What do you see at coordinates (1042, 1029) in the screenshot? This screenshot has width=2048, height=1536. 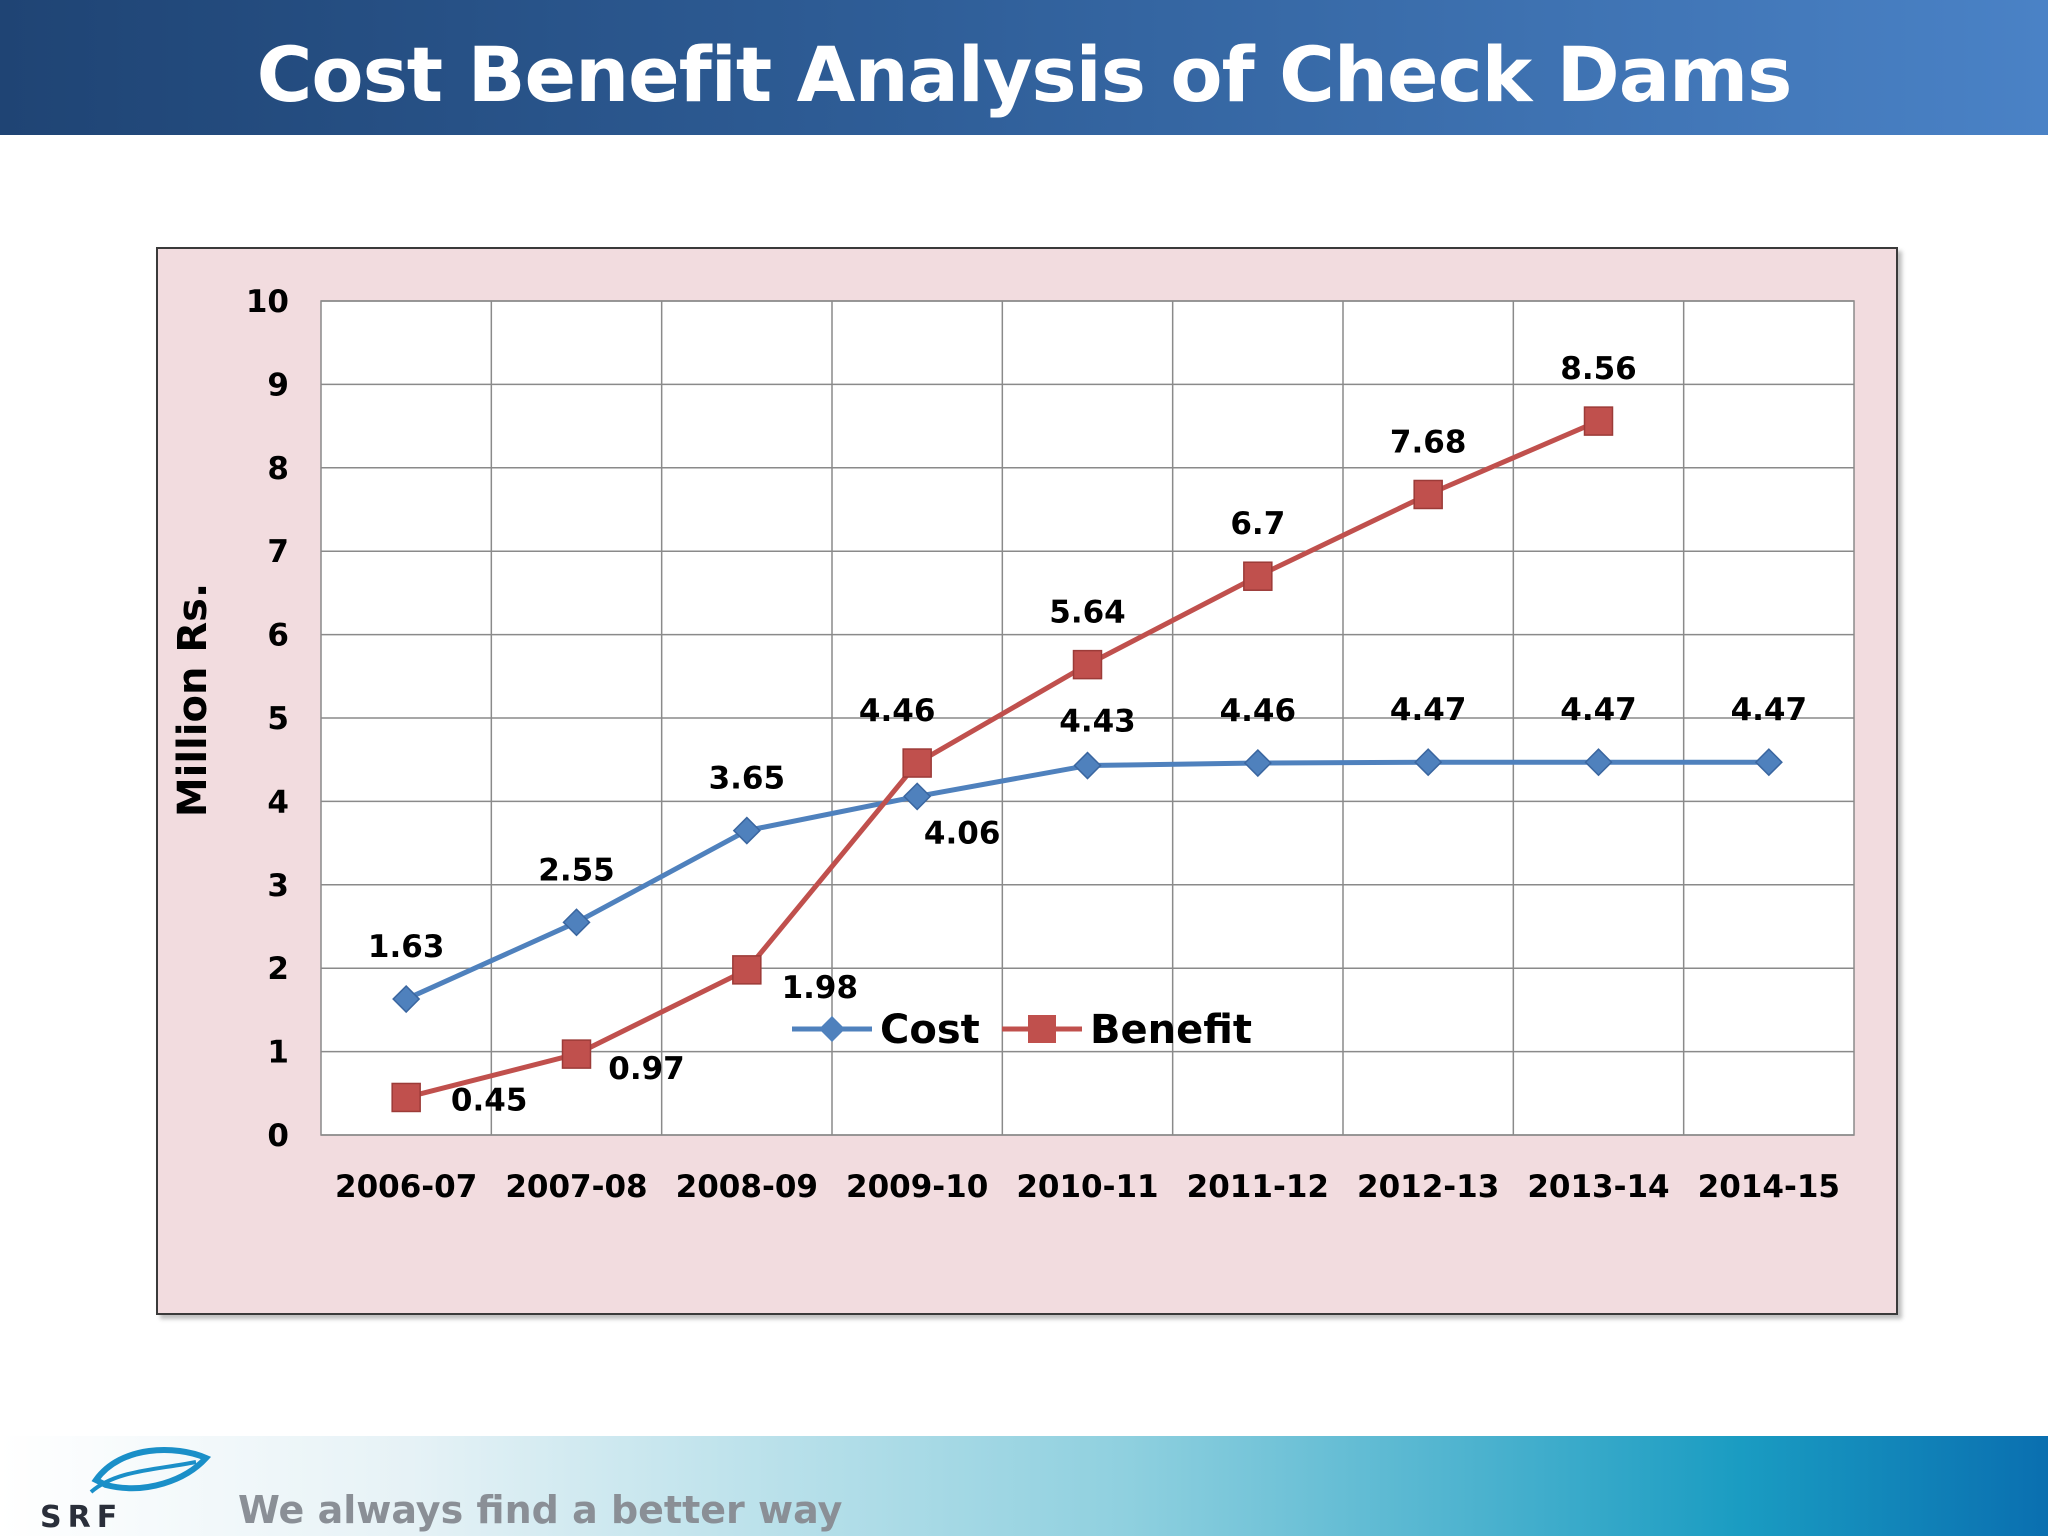 I see `benefit-legend-marker` at bounding box center [1042, 1029].